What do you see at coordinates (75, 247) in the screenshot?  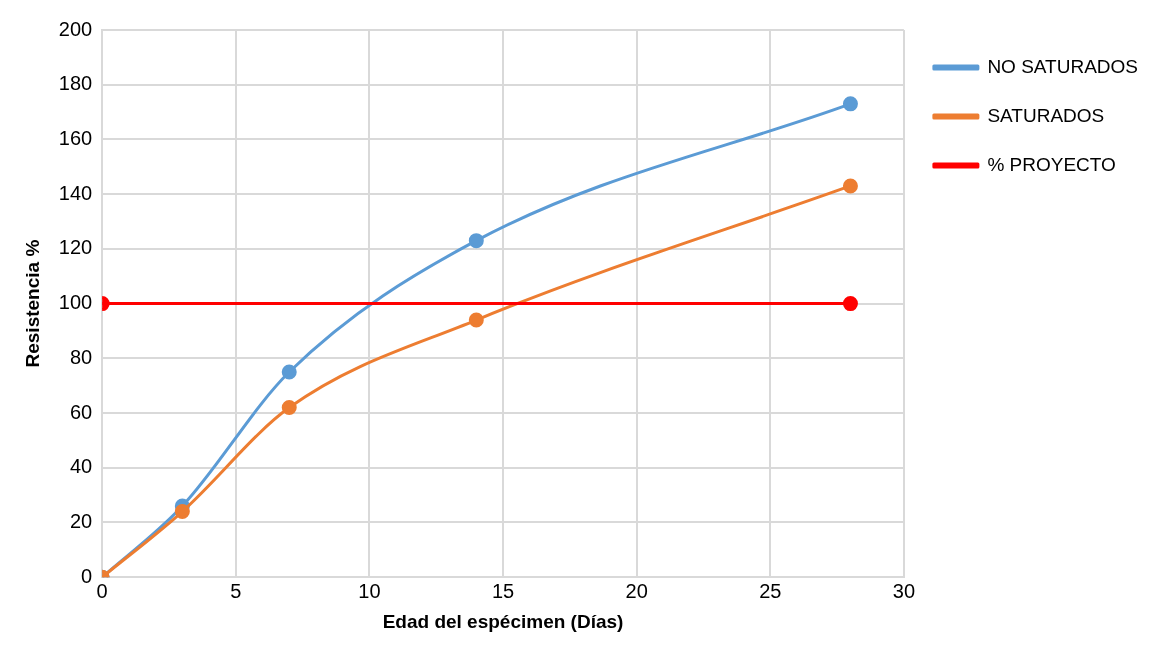 I see `y-tick-label: 120` at bounding box center [75, 247].